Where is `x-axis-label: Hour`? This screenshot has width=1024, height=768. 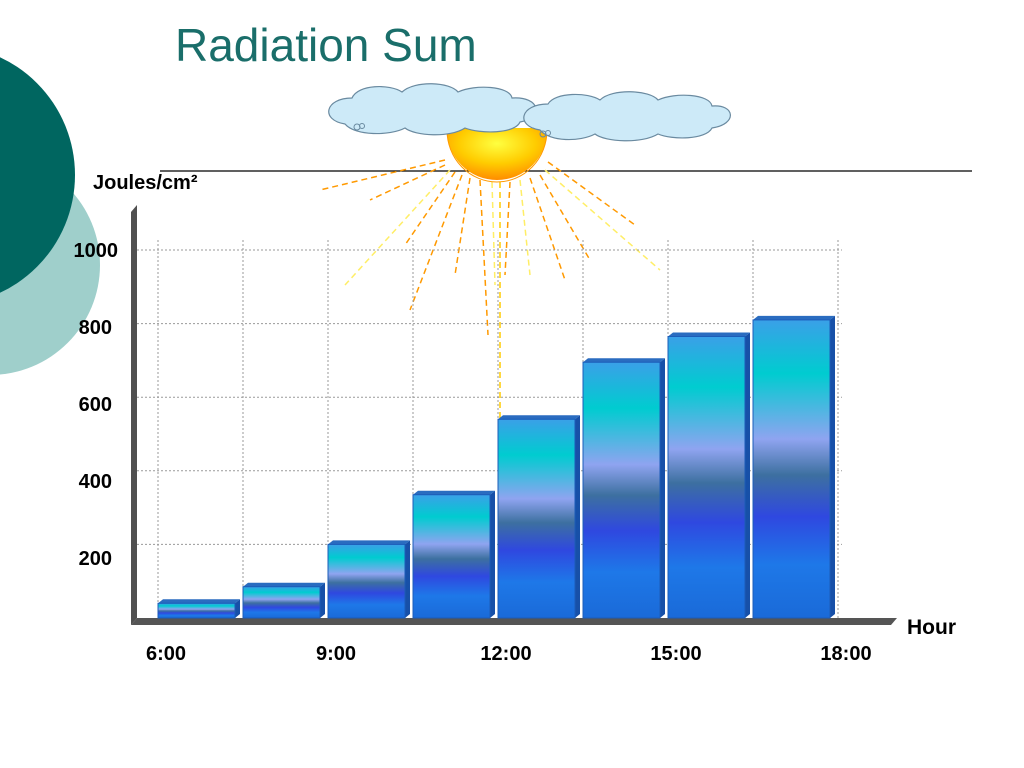 x-axis-label: Hour is located at coordinates (931, 627).